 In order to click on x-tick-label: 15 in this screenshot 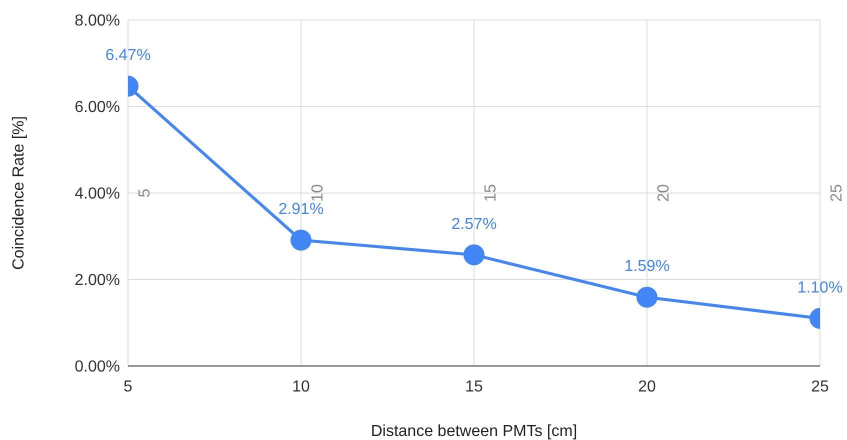, I will do `click(474, 387)`.